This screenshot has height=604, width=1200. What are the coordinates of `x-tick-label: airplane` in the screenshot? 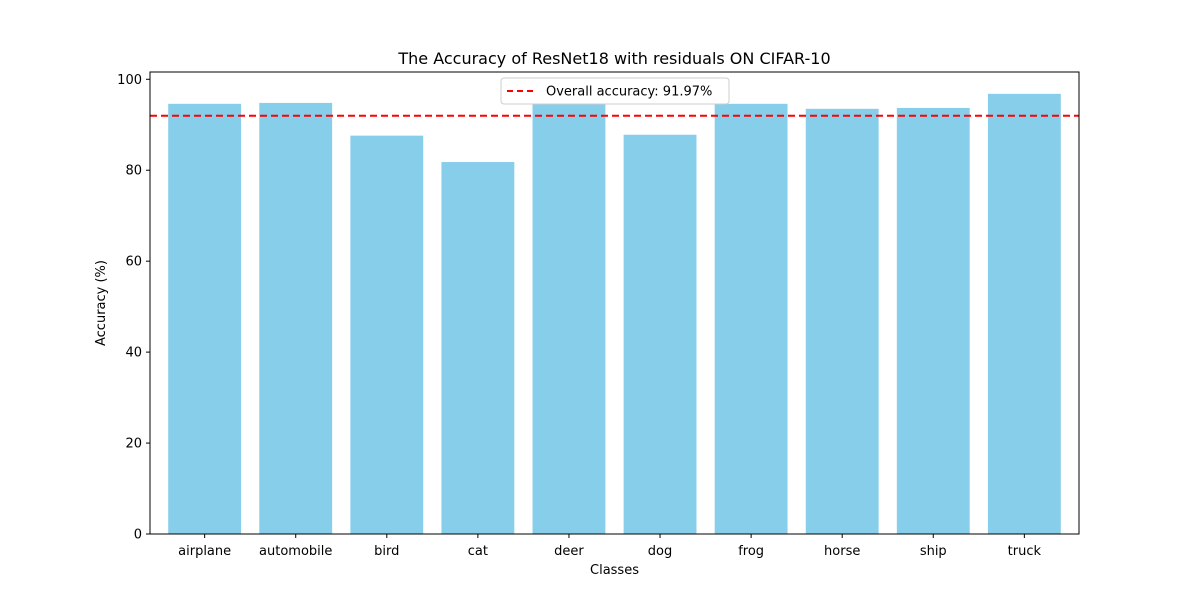 It's located at (204, 551).